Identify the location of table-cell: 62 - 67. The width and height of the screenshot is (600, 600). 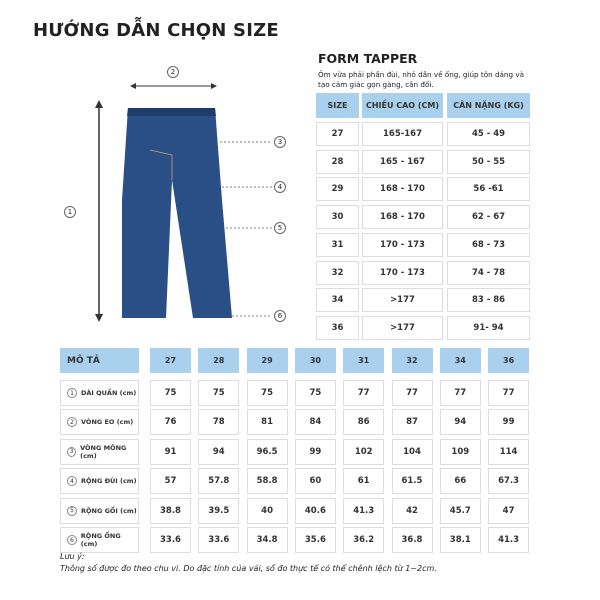
(488, 217).